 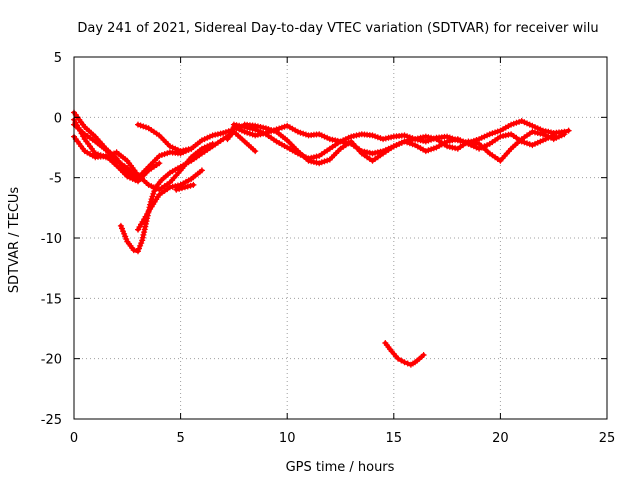 What do you see at coordinates (55, 179) in the screenshot?
I see `y-tick-label: -5` at bounding box center [55, 179].